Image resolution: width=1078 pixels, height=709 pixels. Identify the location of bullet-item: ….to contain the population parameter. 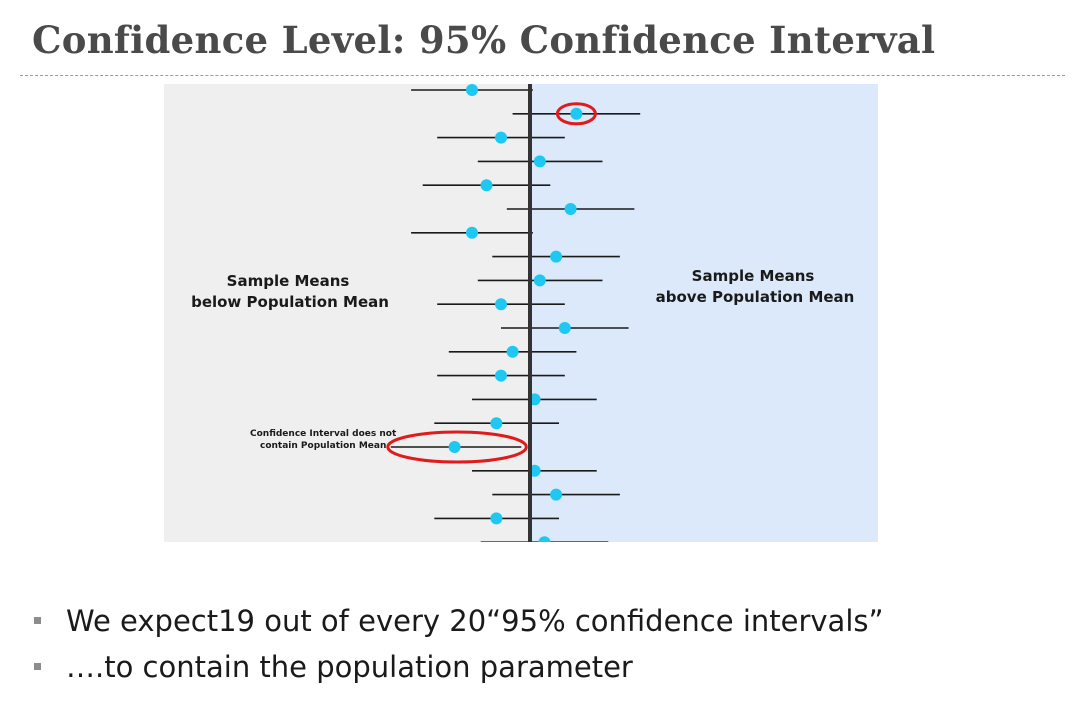
(459, 667).